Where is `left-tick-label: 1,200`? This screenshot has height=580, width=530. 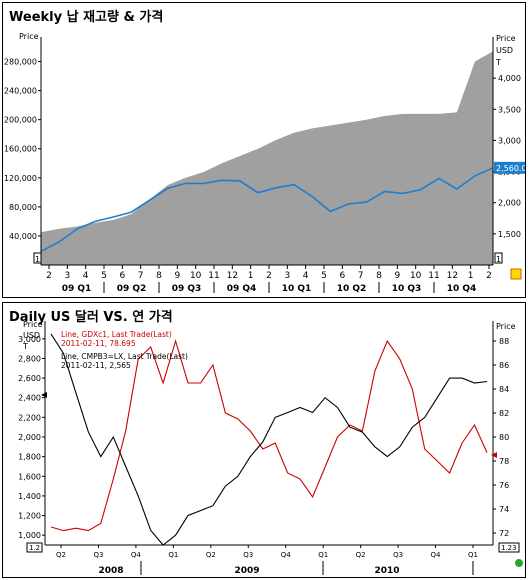
left-tick-label: 1,200 is located at coordinates (29, 516).